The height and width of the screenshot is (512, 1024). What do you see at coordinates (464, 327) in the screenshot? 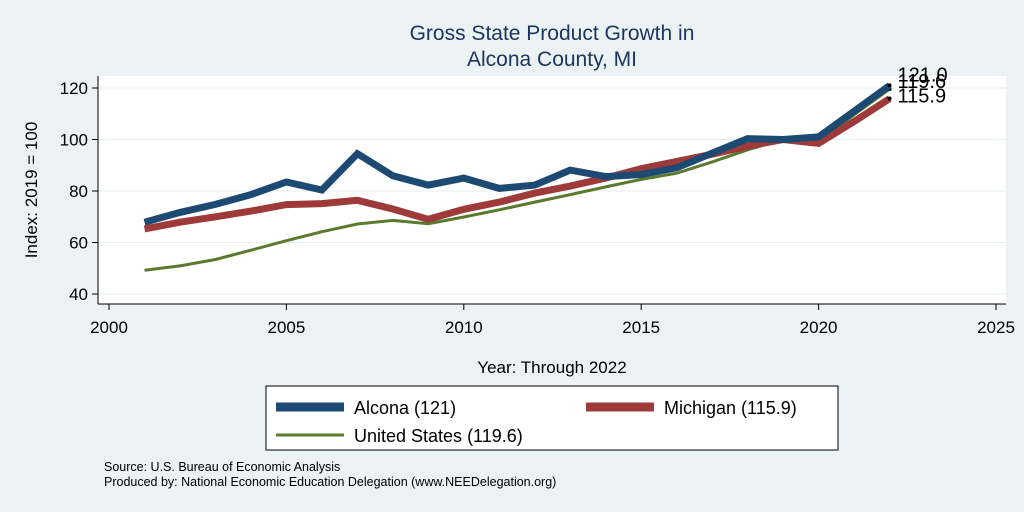
I see `x-tick-label-2010: 2010` at bounding box center [464, 327].